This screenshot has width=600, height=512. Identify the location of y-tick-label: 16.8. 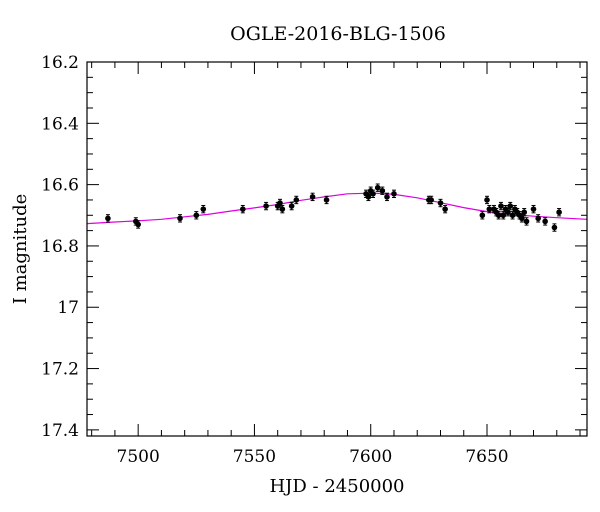
(60, 247).